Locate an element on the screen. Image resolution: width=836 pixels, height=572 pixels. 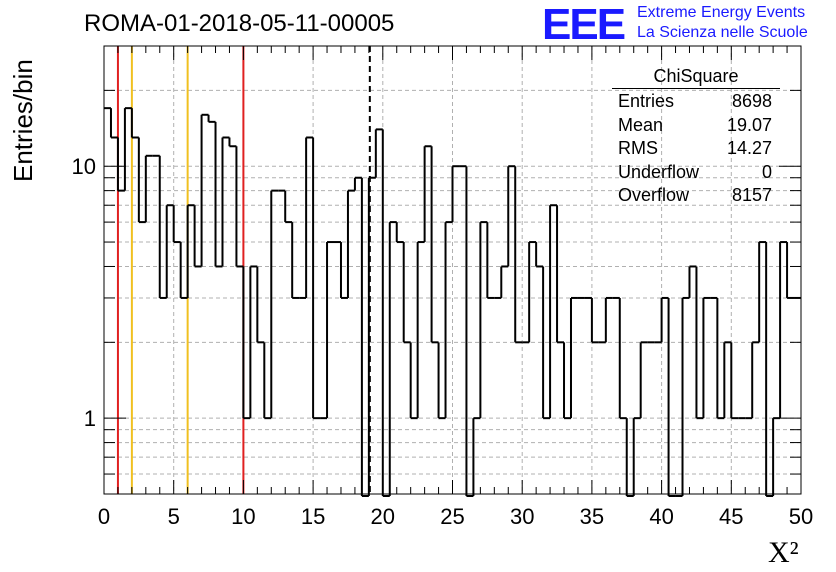
stats-label: Entries is located at coordinates (646, 101).